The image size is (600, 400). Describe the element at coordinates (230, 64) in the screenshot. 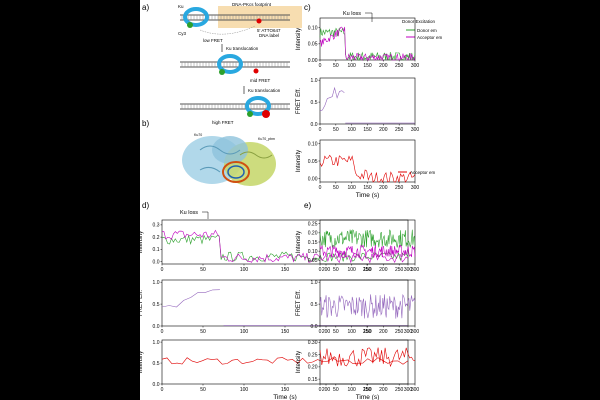

I see `ku-ring-mid` at that location.